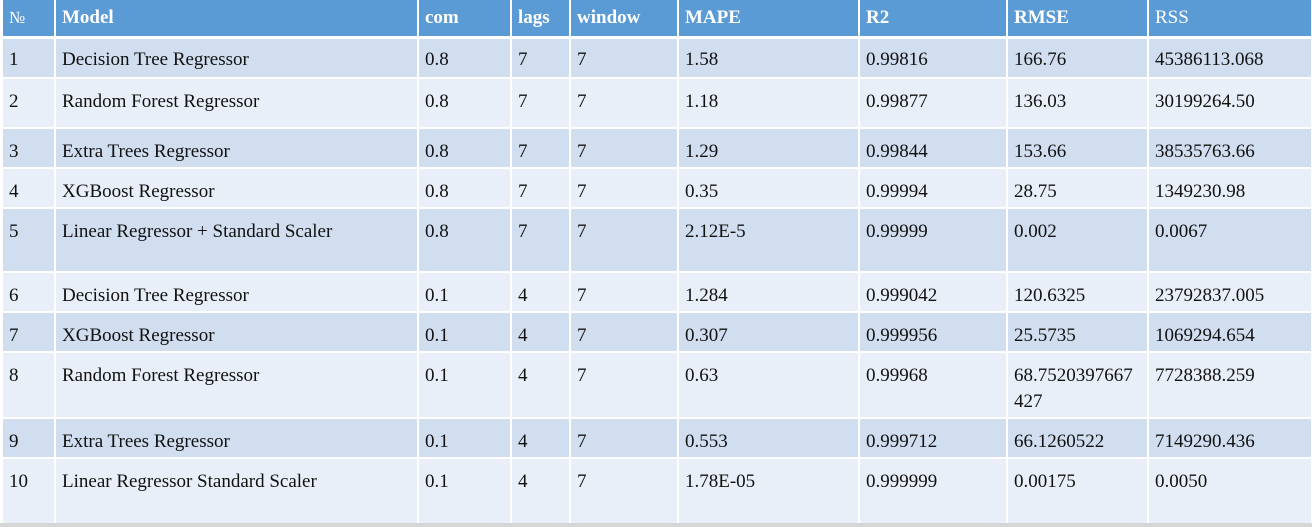  Describe the element at coordinates (933, 240) in the screenshot. I see `cell-r2: 0.99999` at that location.